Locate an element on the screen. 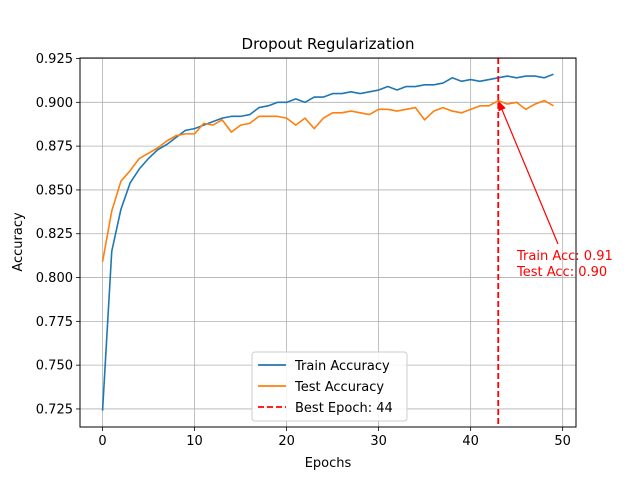  y-tick-label: 0.925 is located at coordinates (54, 59).